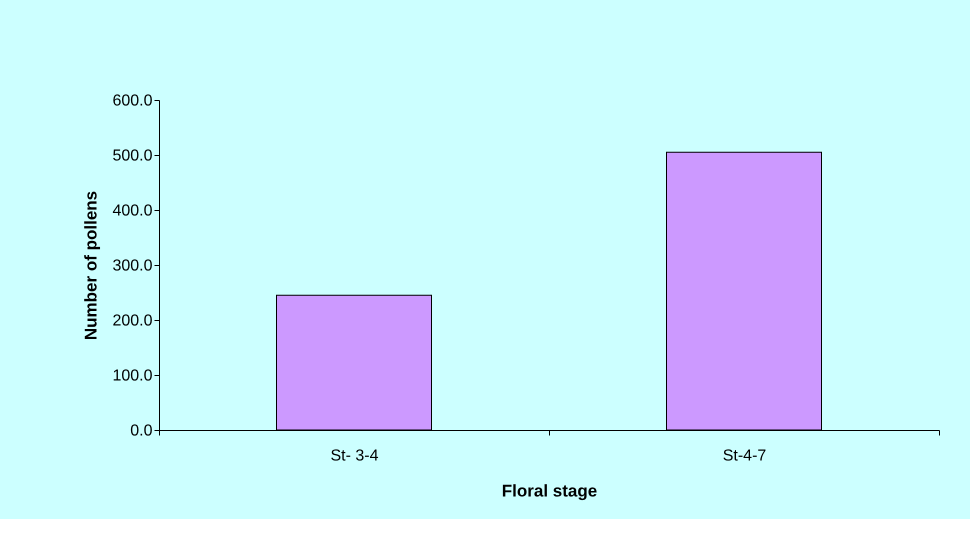 Image resolution: width=980 pixels, height=552 pixels. What do you see at coordinates (132, 101) in the screenshot?
I see `y-tick-label: 600.0` at bounding box center [132, 101].